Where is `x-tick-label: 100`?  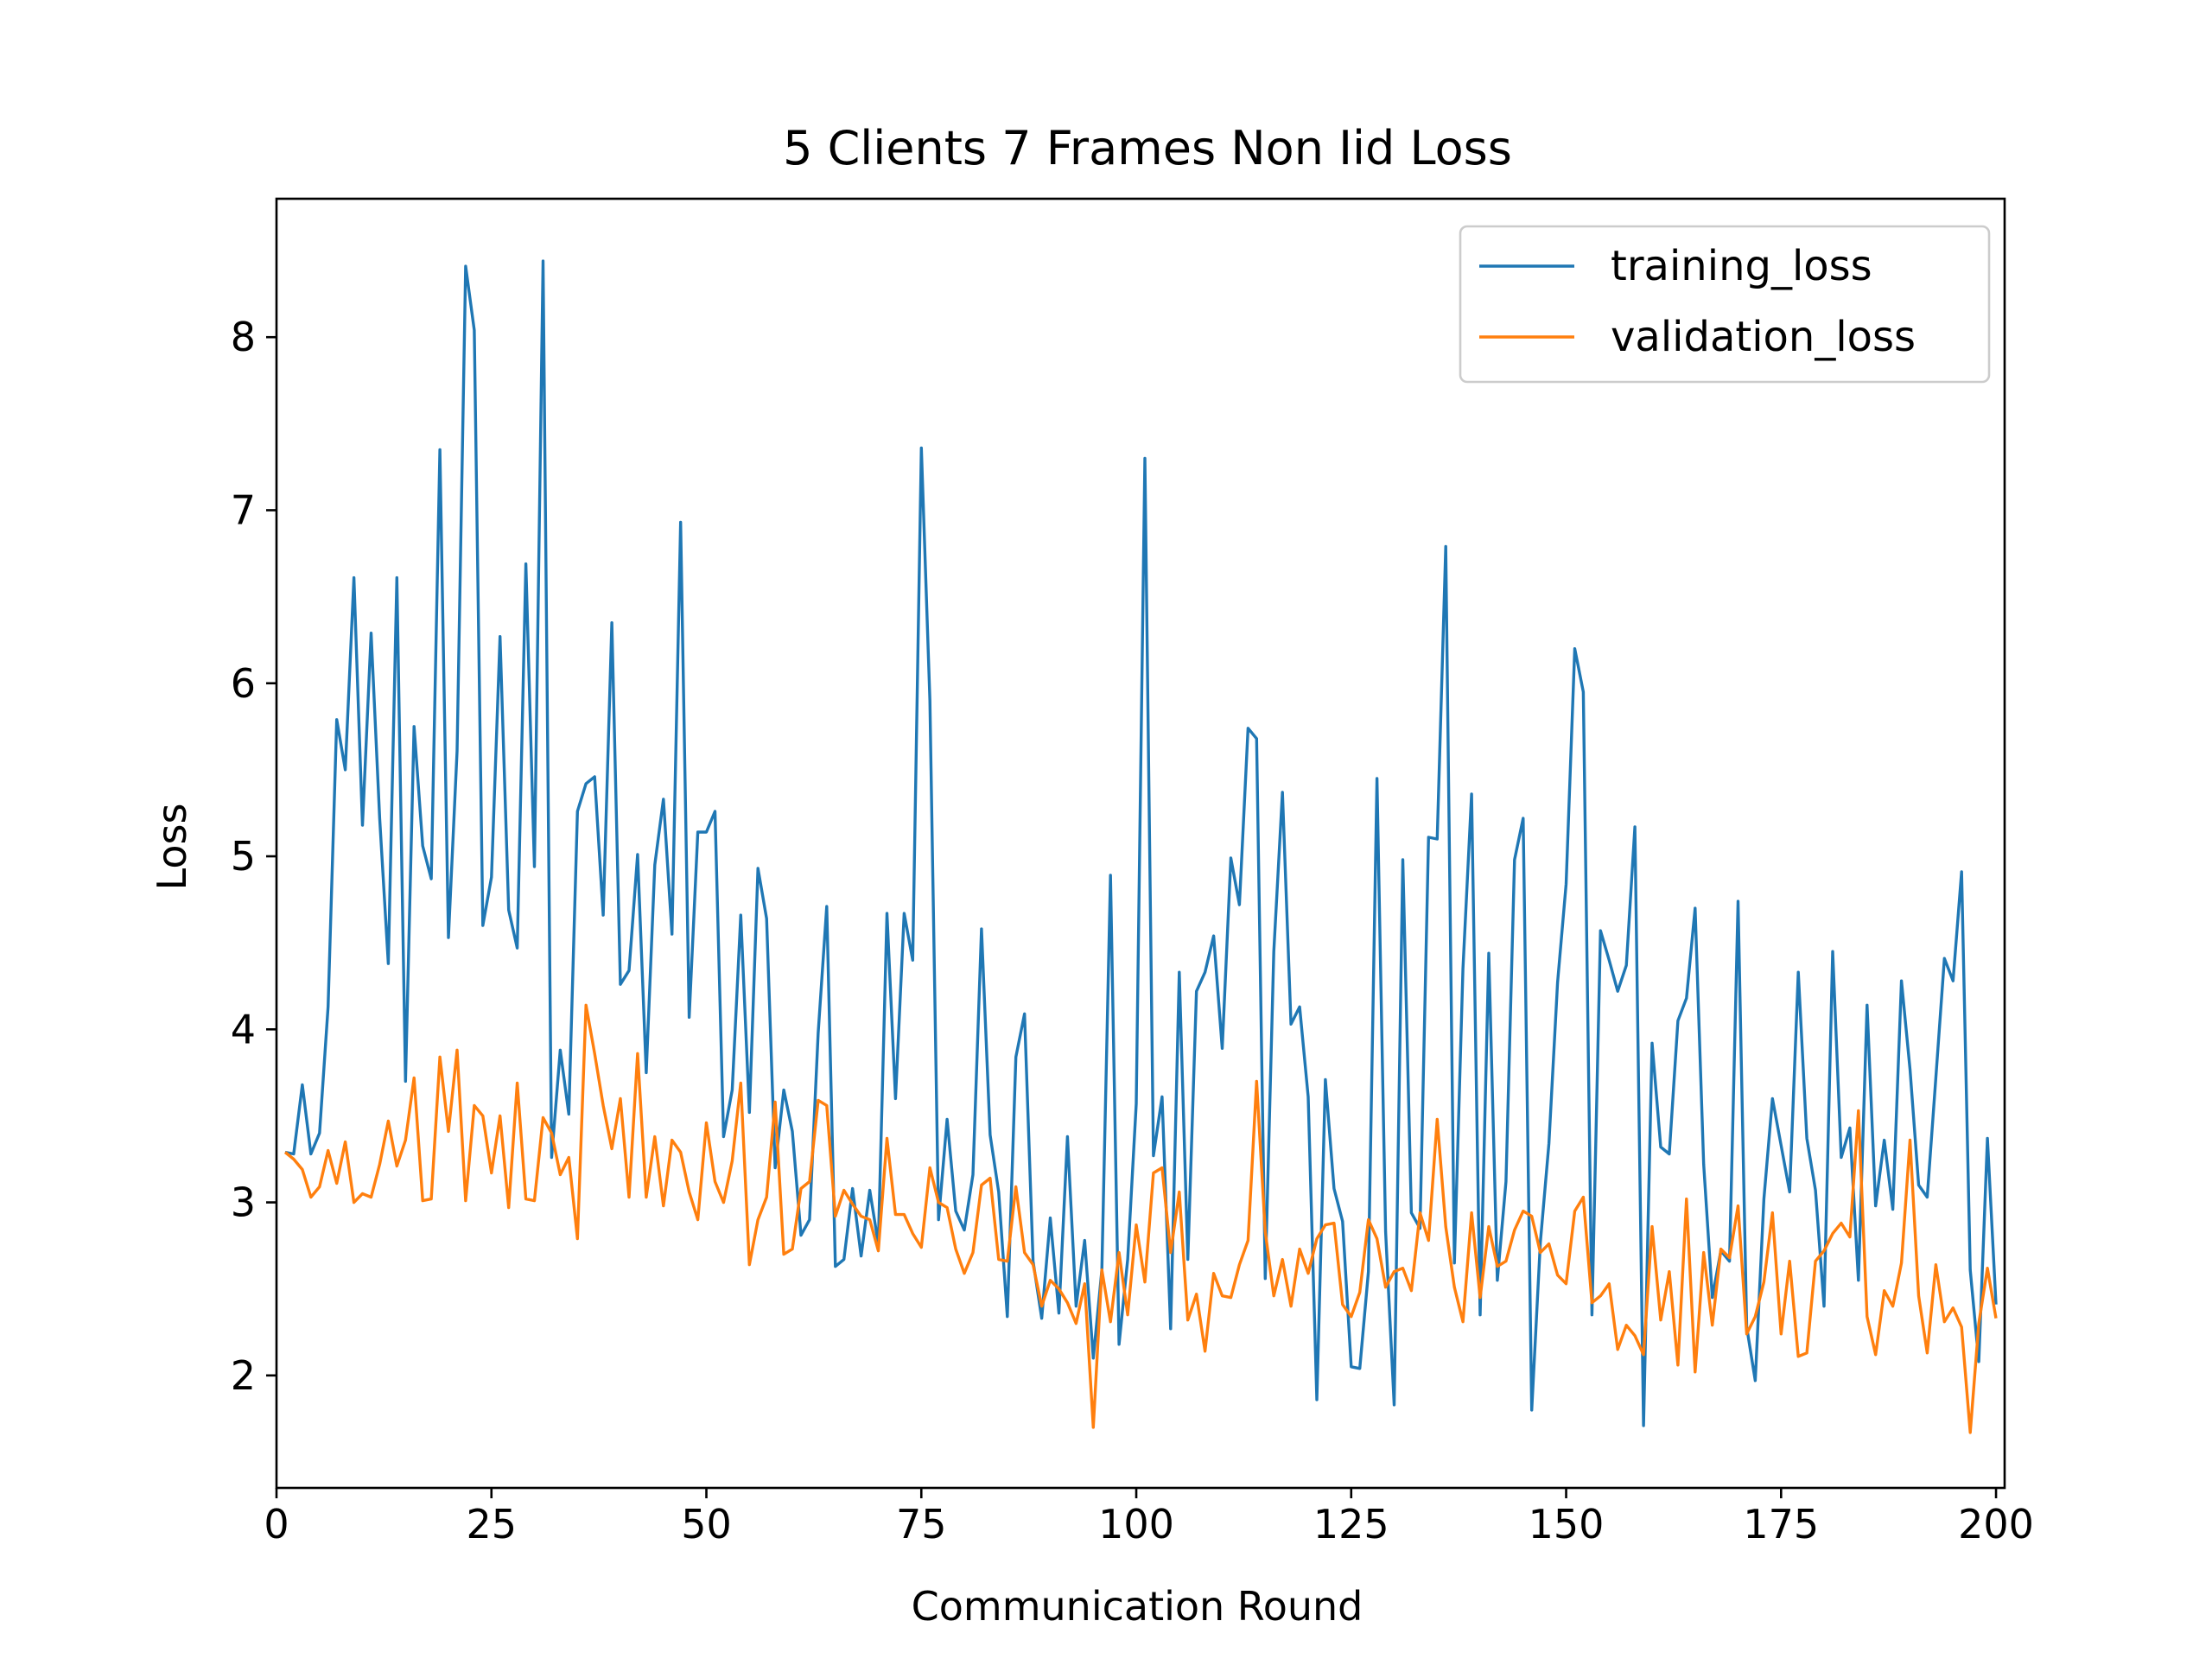 x-tick-label: 100 is located at coordinates (1136, 1524).